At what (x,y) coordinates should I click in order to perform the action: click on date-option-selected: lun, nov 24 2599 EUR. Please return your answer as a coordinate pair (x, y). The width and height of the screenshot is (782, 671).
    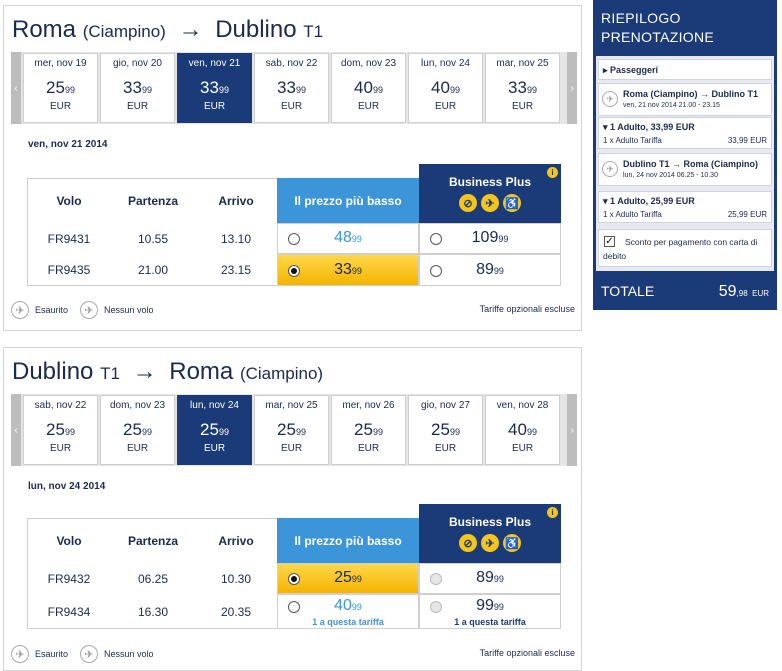
    Looking at the image, I should click on (214, 430).